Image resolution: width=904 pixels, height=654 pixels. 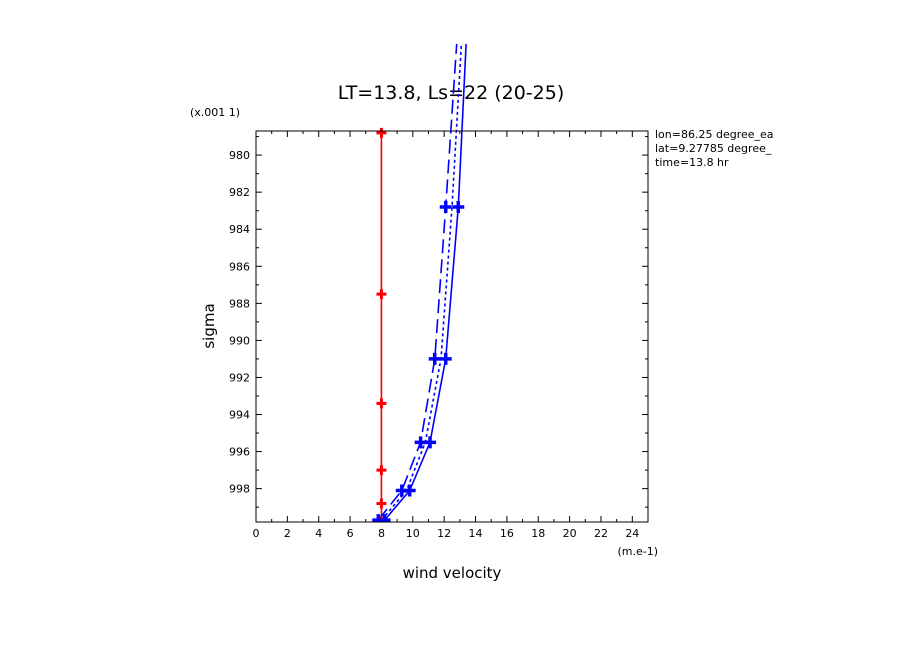 What do you see at coordinates (239, 229) in the screenshot?
I see `y-tick-label: 984` at bounding box center [239, 229].